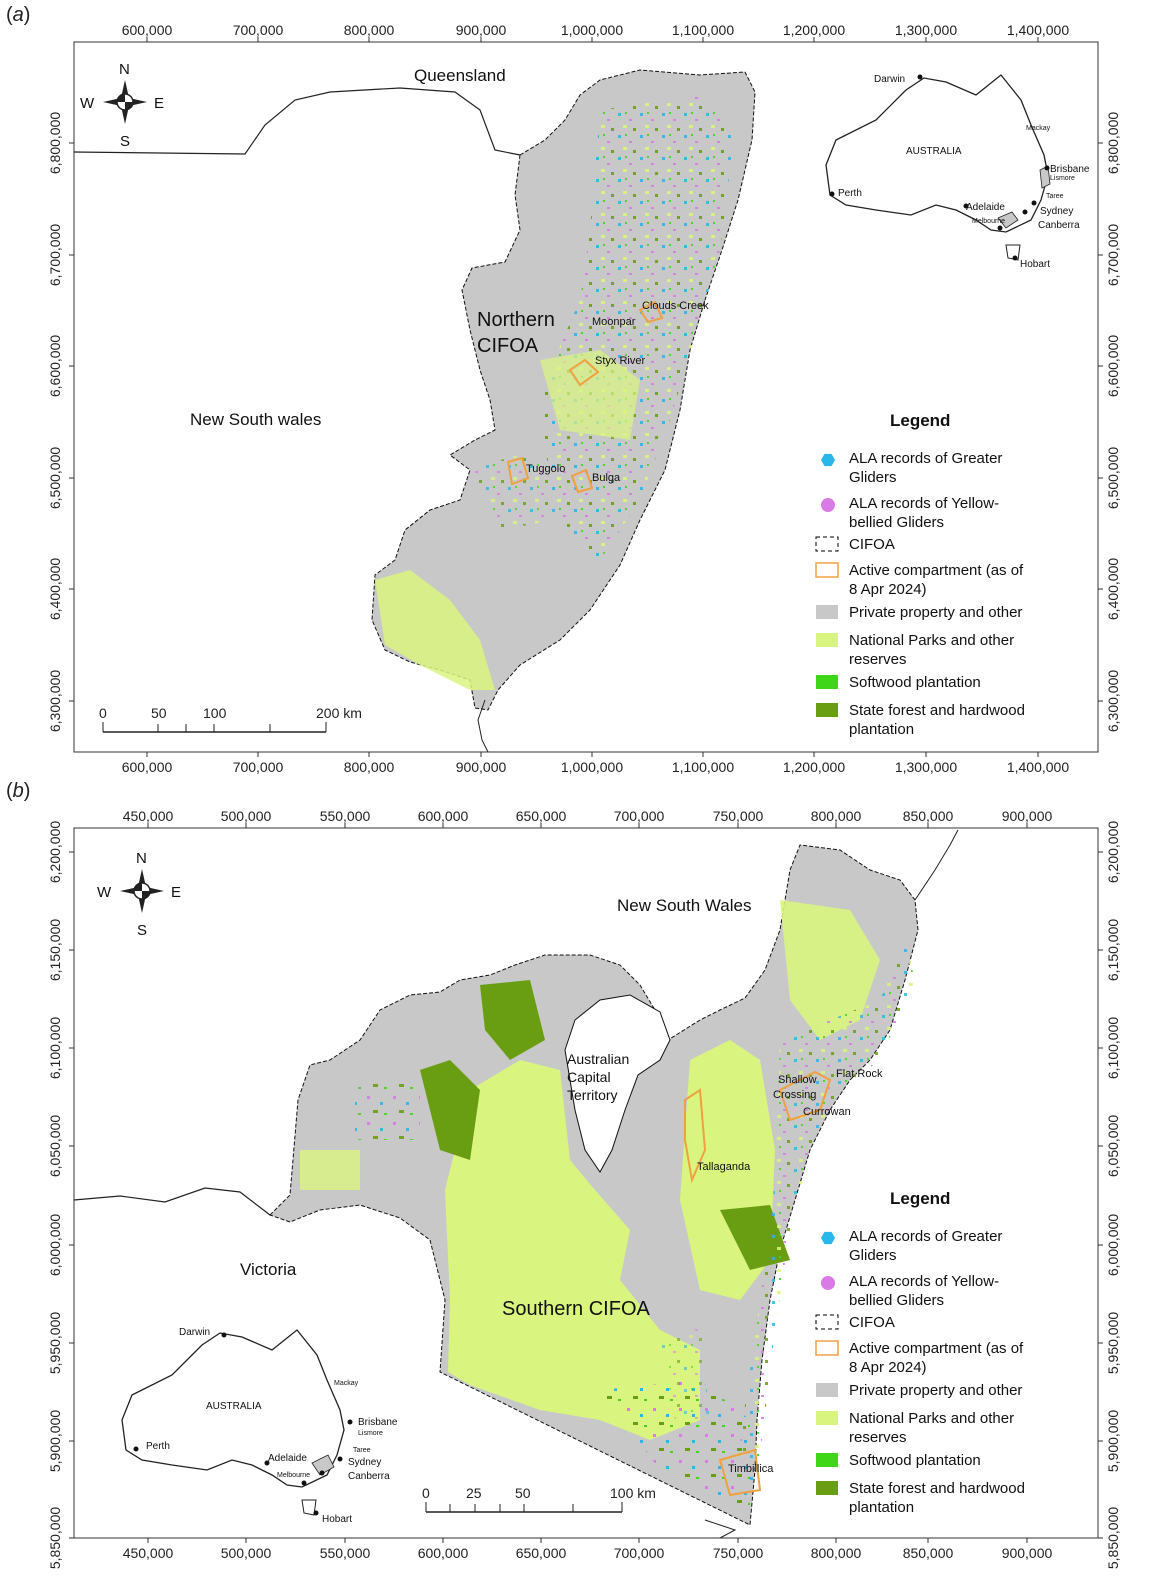  I want to click on inset-b-melbourne: Melbourne, so click(293, 1475).